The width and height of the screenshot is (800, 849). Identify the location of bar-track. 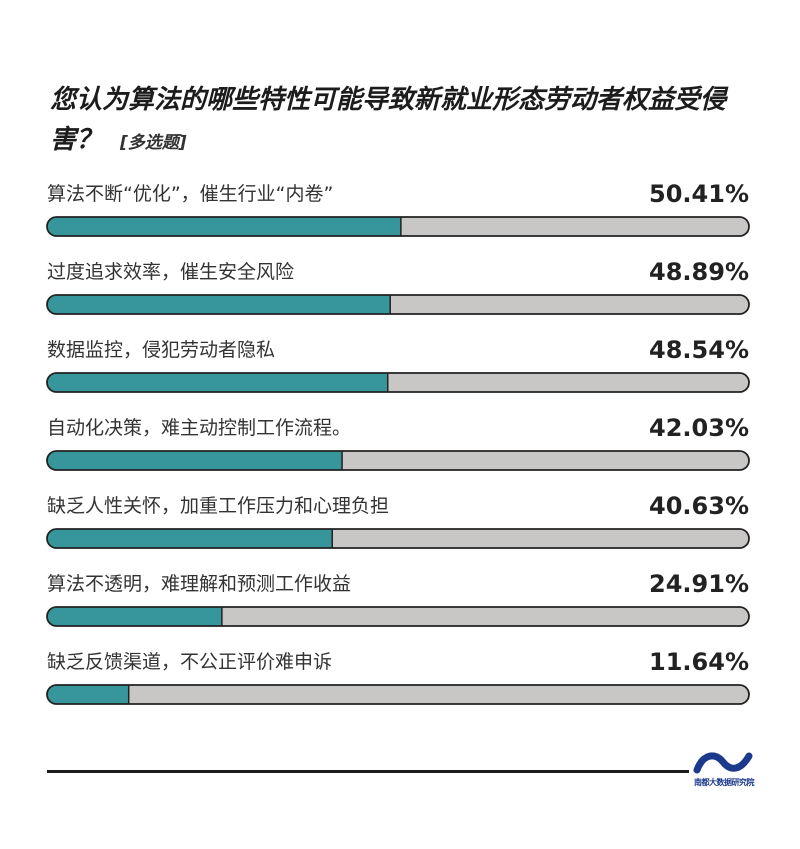
(398, 694).